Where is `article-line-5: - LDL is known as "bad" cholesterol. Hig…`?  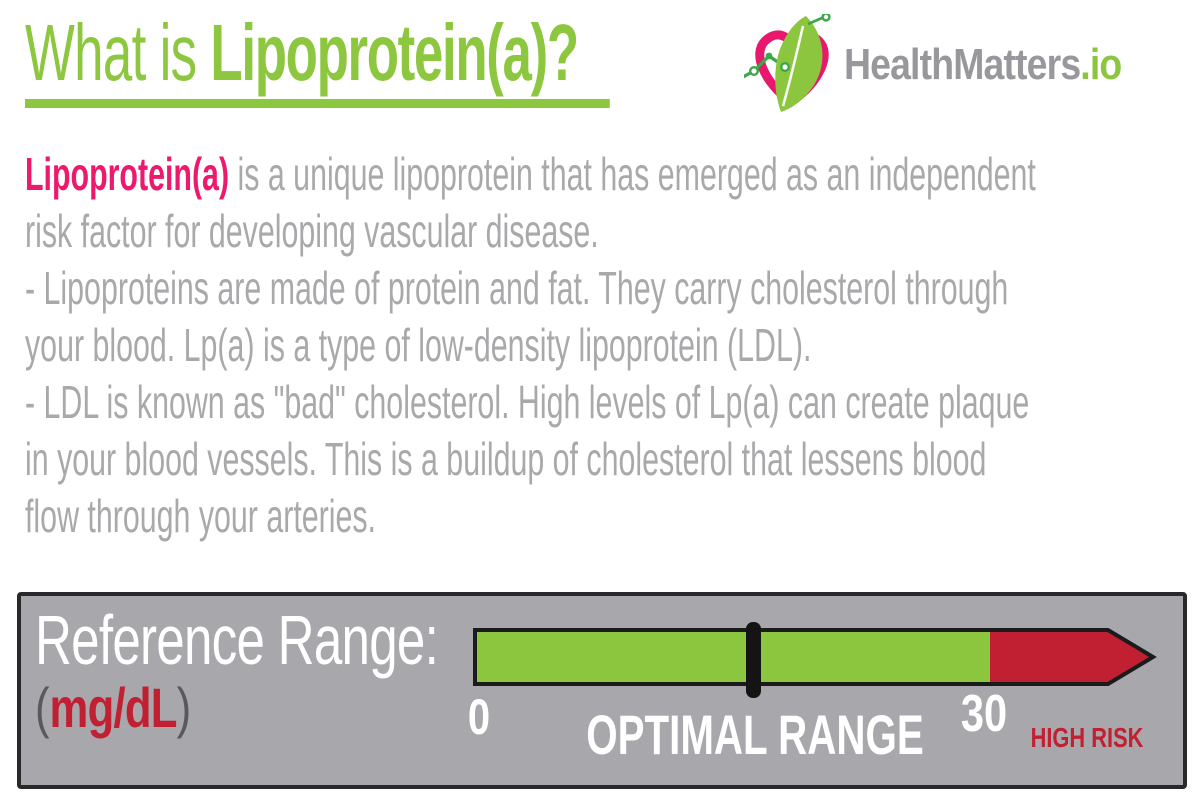
article-line-5: - LDL is known as "bad" cholesterol. Hig… is located at coordinates (527, 402).